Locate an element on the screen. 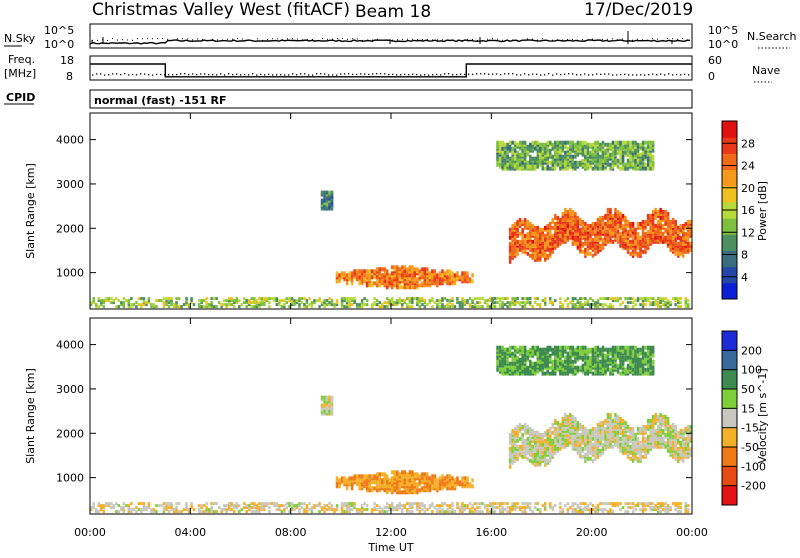 The image size is (800, 558). nave-label: Nave is located at coordinates (766, 70).